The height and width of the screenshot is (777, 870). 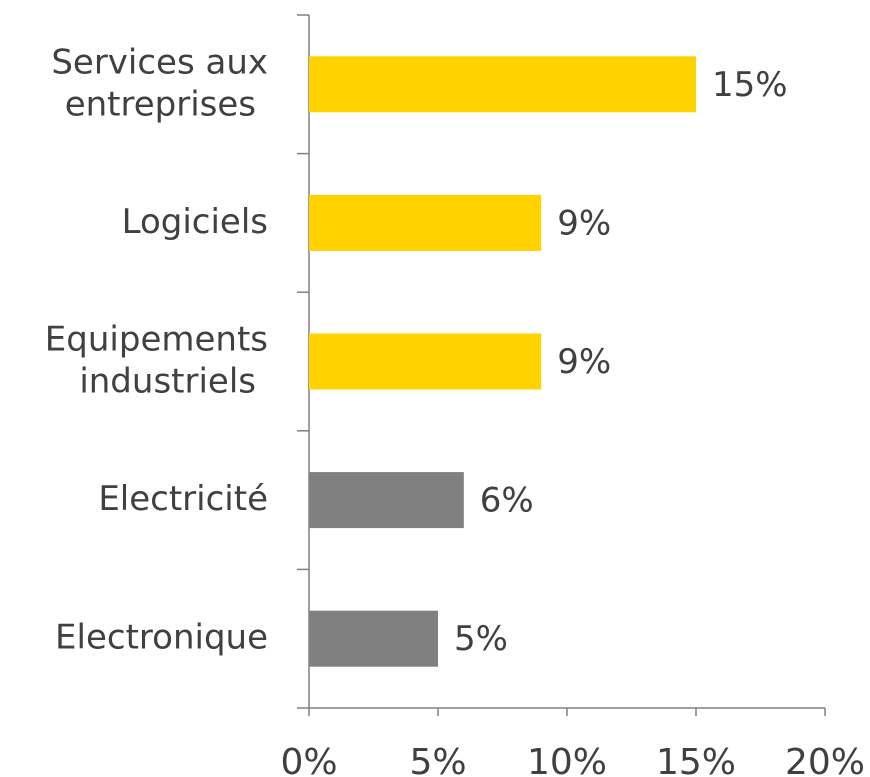 I want to click on label-line: Logiciels, so click(x=195, y=221).